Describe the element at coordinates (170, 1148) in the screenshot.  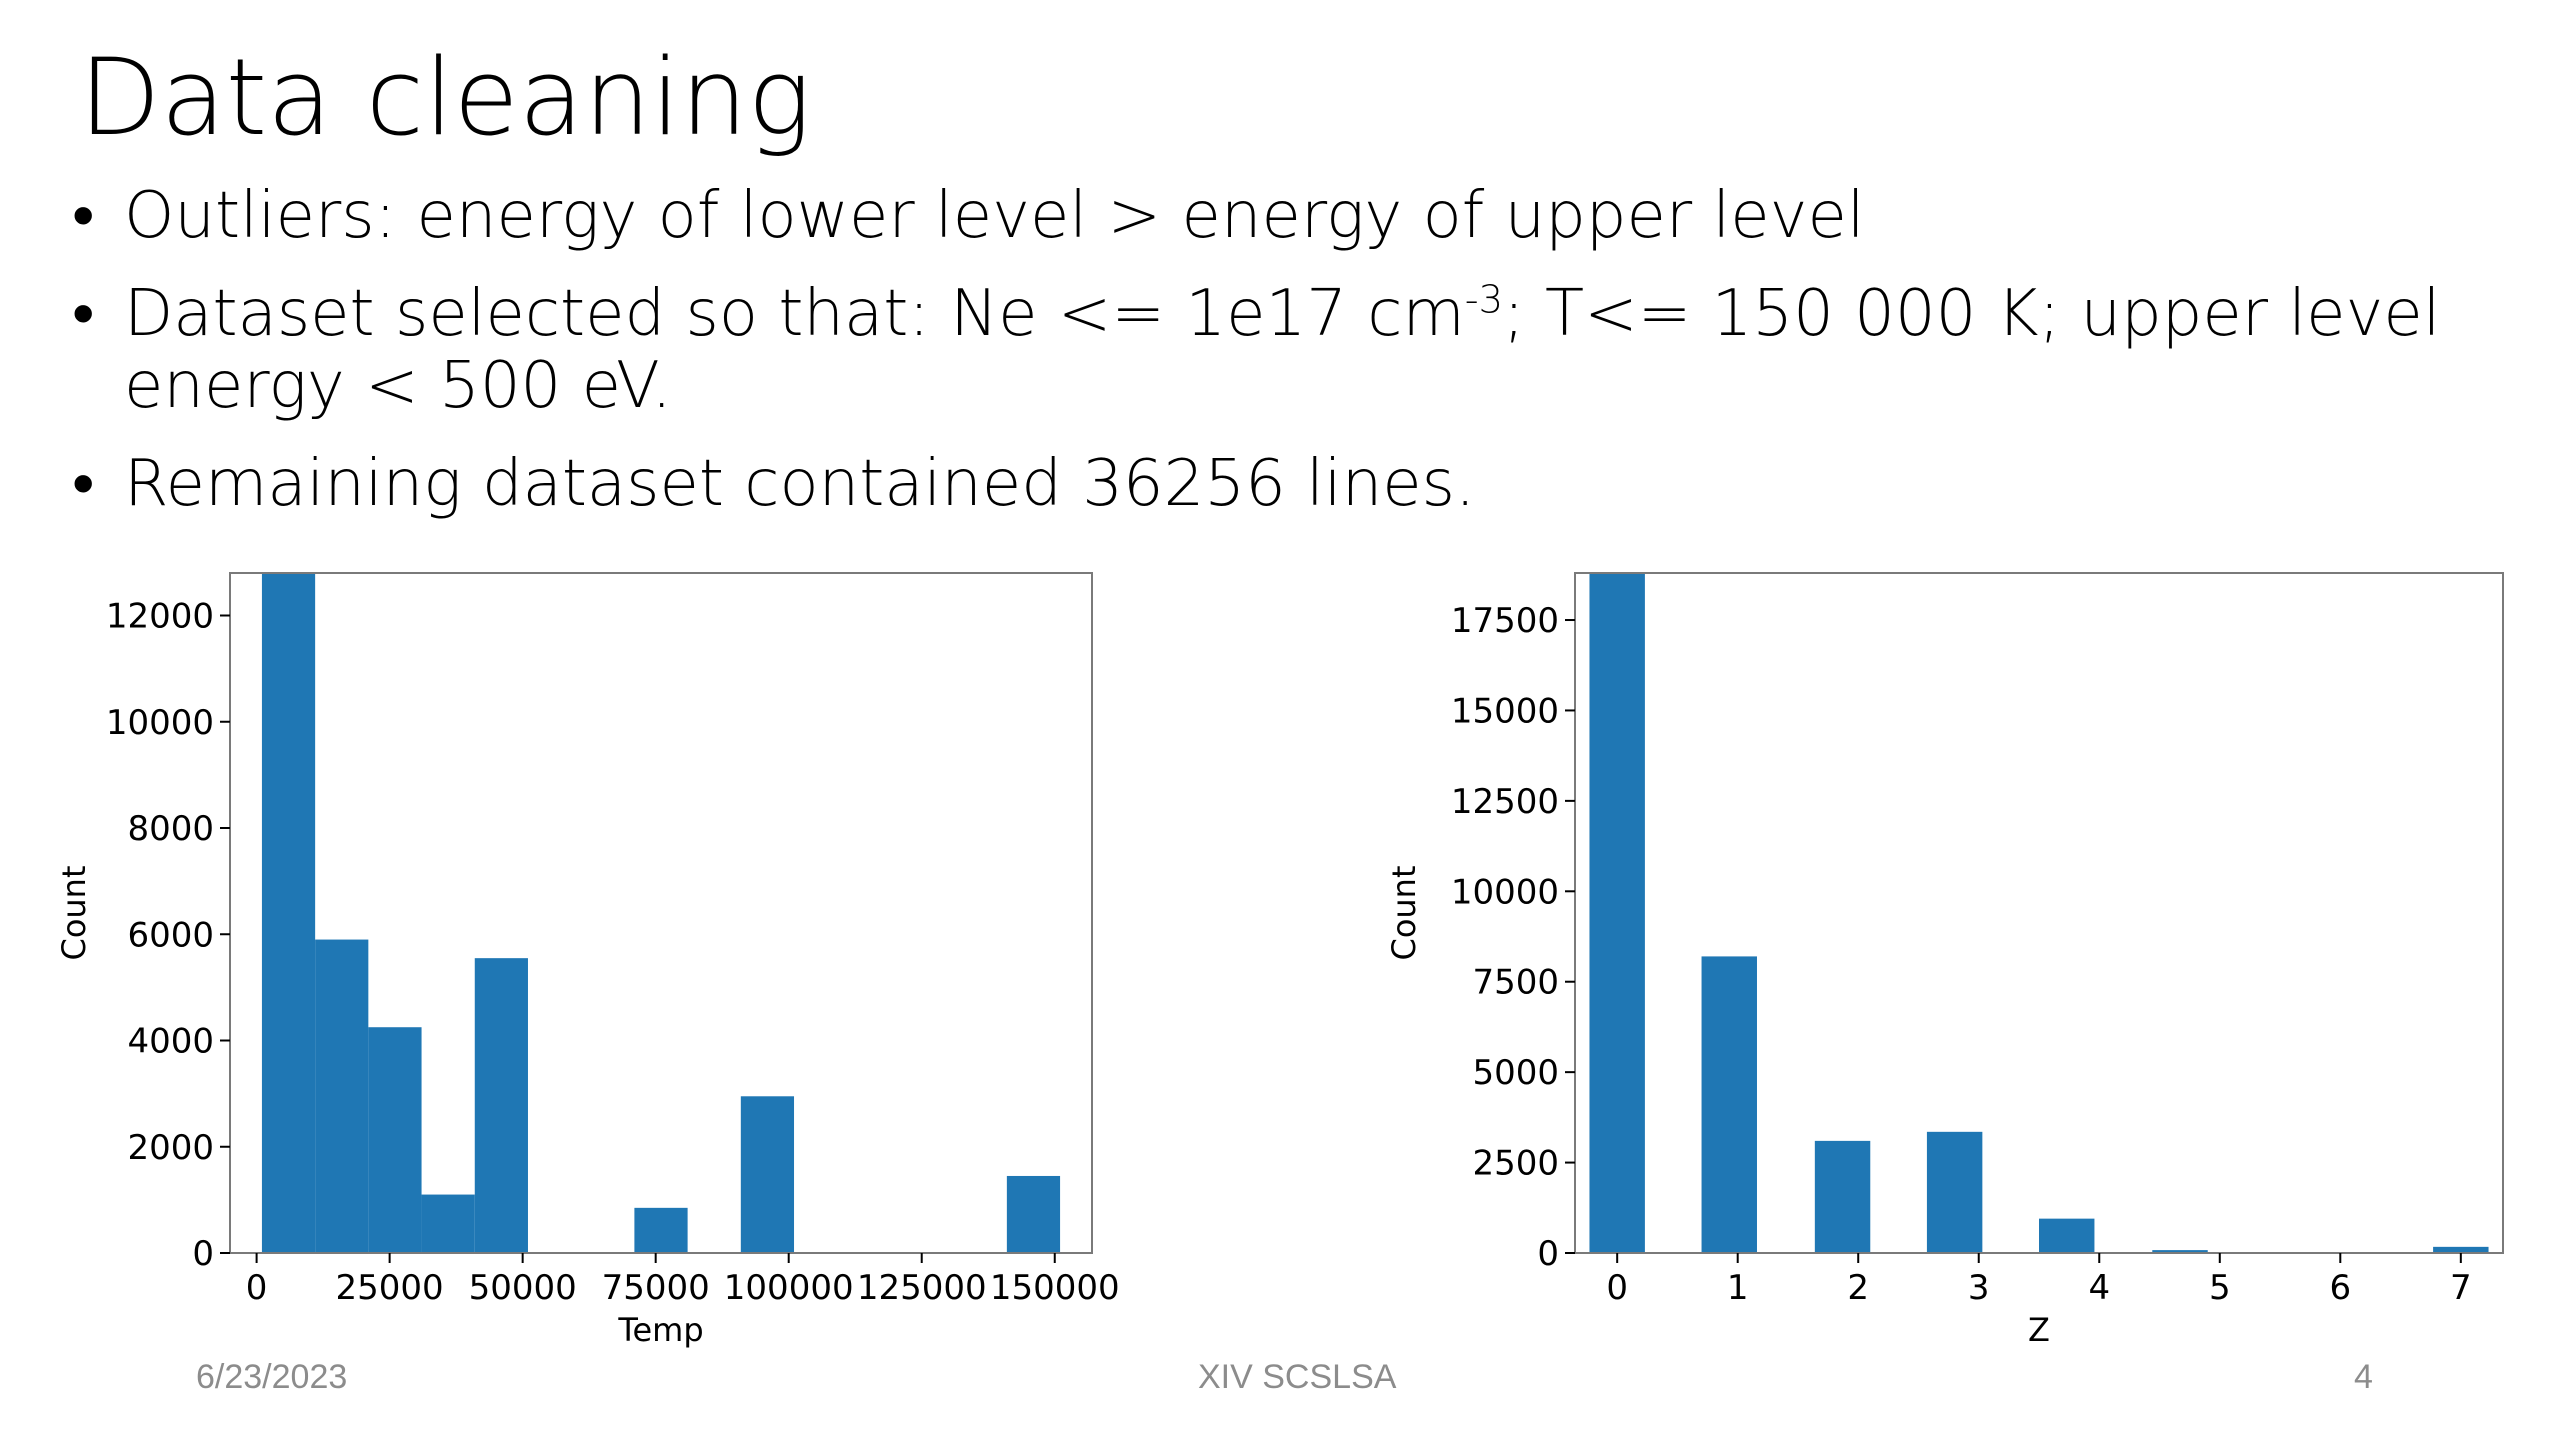
I see `y-tick-label: 2000` at that location.